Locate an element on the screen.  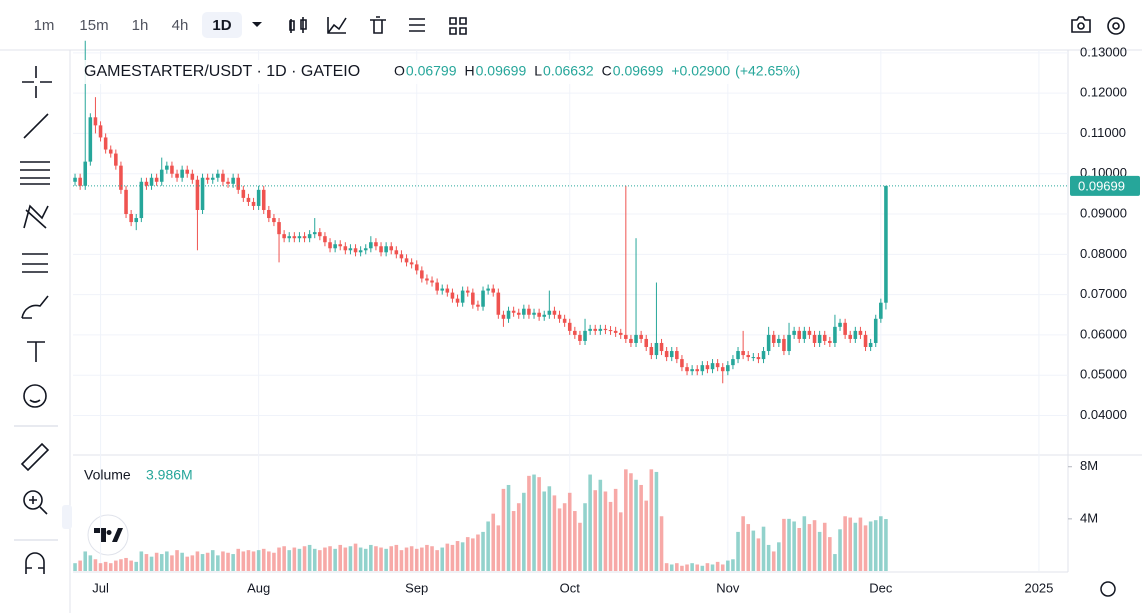
ohlc-letter: O is located at coordinates (399, 71).